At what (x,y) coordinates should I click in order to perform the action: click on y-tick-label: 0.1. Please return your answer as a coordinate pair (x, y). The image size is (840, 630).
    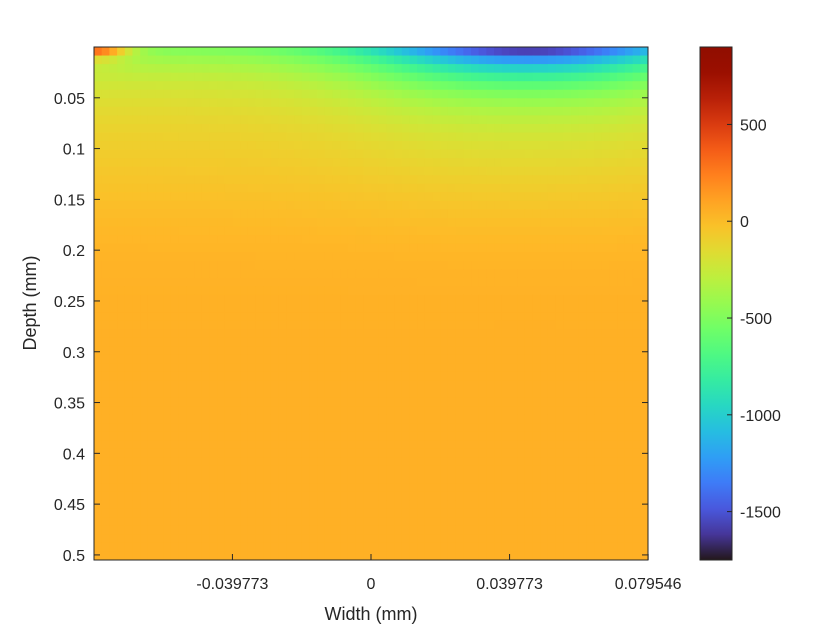
    Looking at the image, I should click on (74, 150).